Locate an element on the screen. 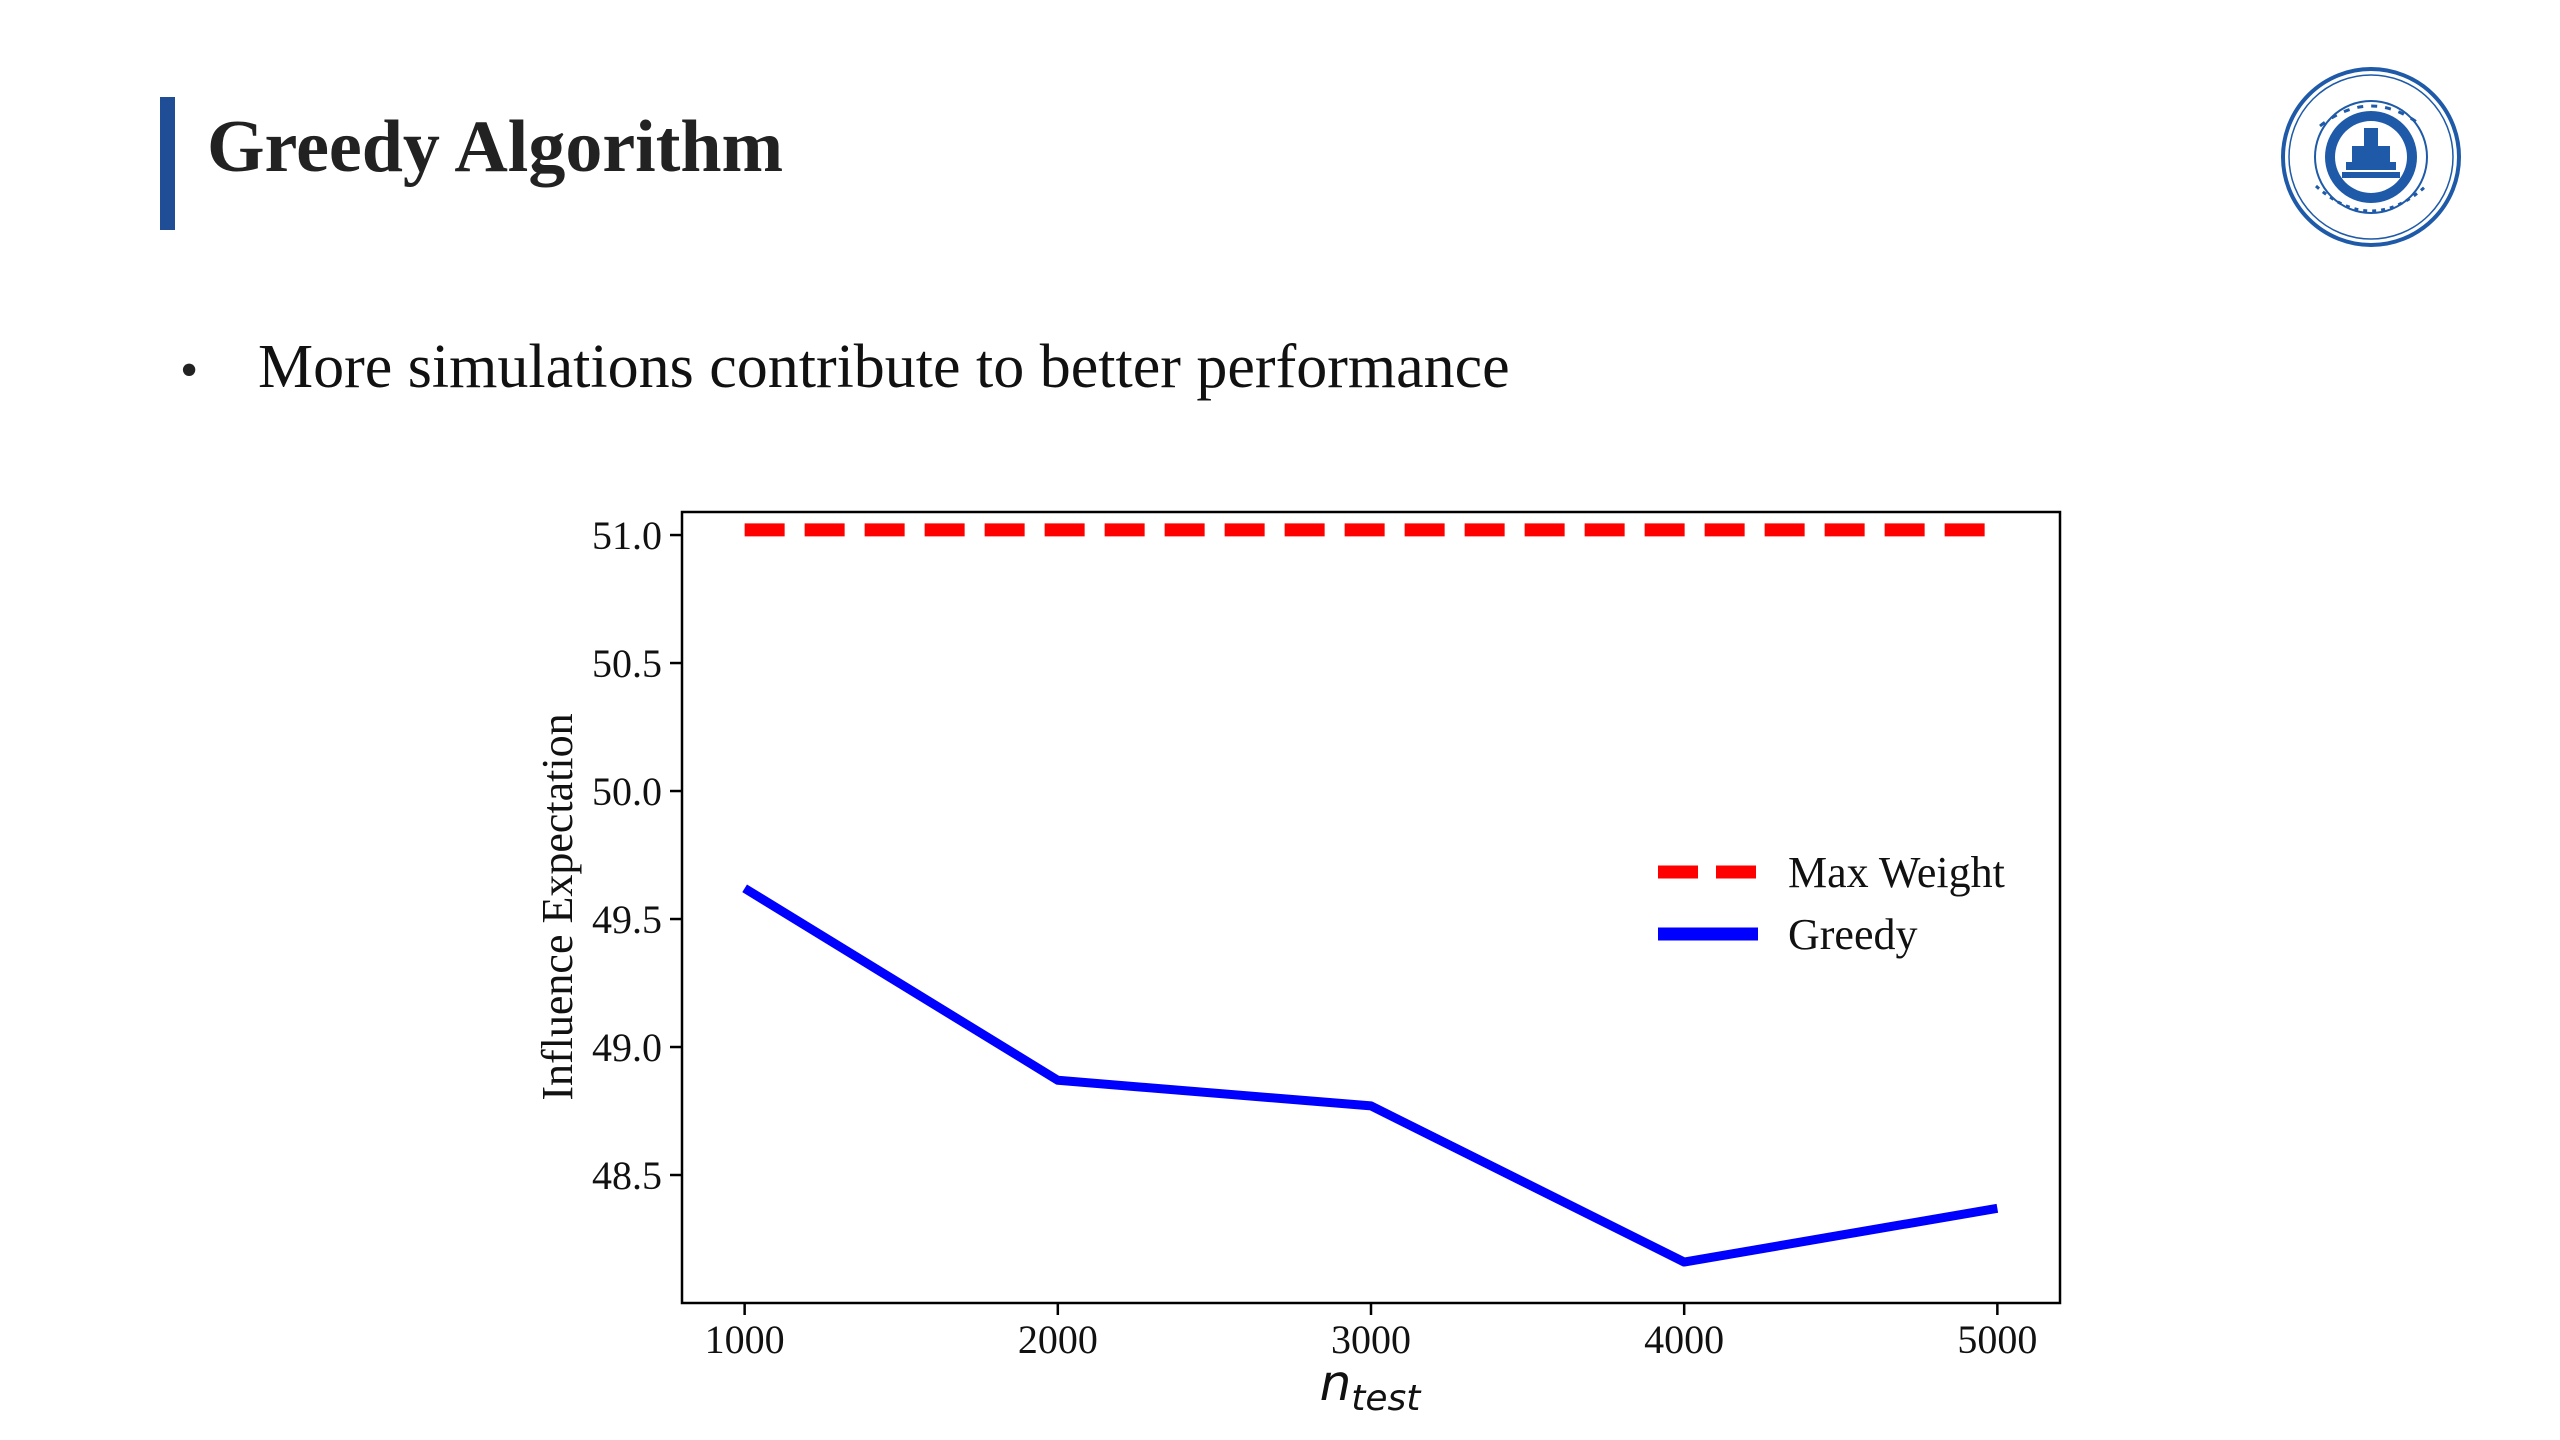  y-tick-label: 51.0 is located at coordinates (627, 535).